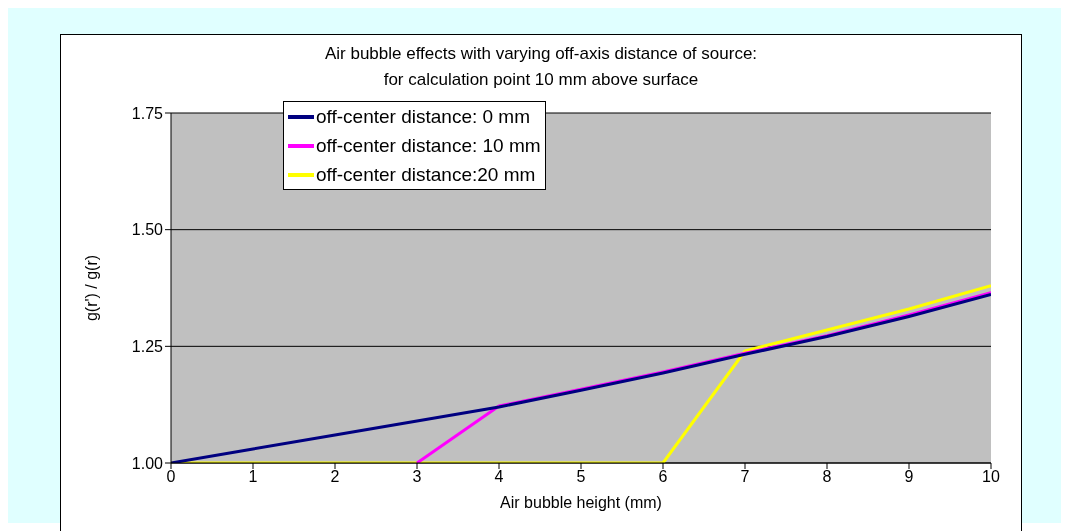 Image resolution: width=1069 pixels, height=531 pixels. What do you see at coordinates (171, 477) in the screenshot?
I see `x-tick-label: 0` at bounding box center [171, 477].